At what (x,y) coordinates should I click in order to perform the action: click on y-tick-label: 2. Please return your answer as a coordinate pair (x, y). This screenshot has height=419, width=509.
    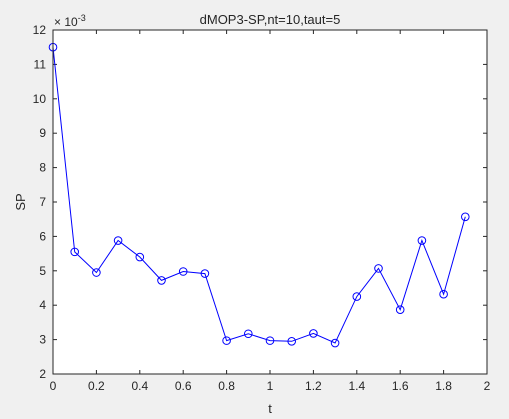
    Looking at the image, I should click on (42, 374).